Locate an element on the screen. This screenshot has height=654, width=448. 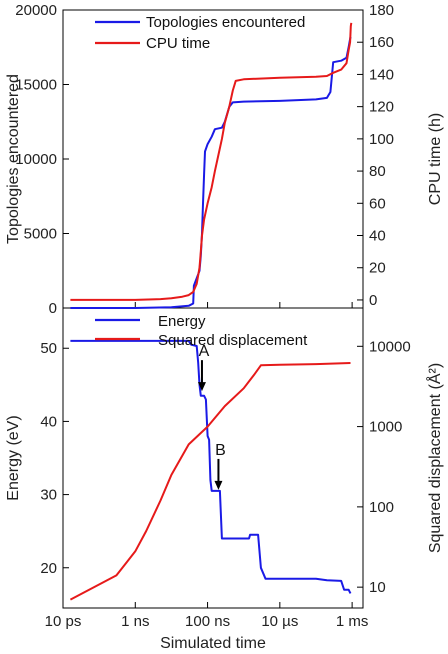
left-y-tick-label: 20 is located at coordinates (48, 568).